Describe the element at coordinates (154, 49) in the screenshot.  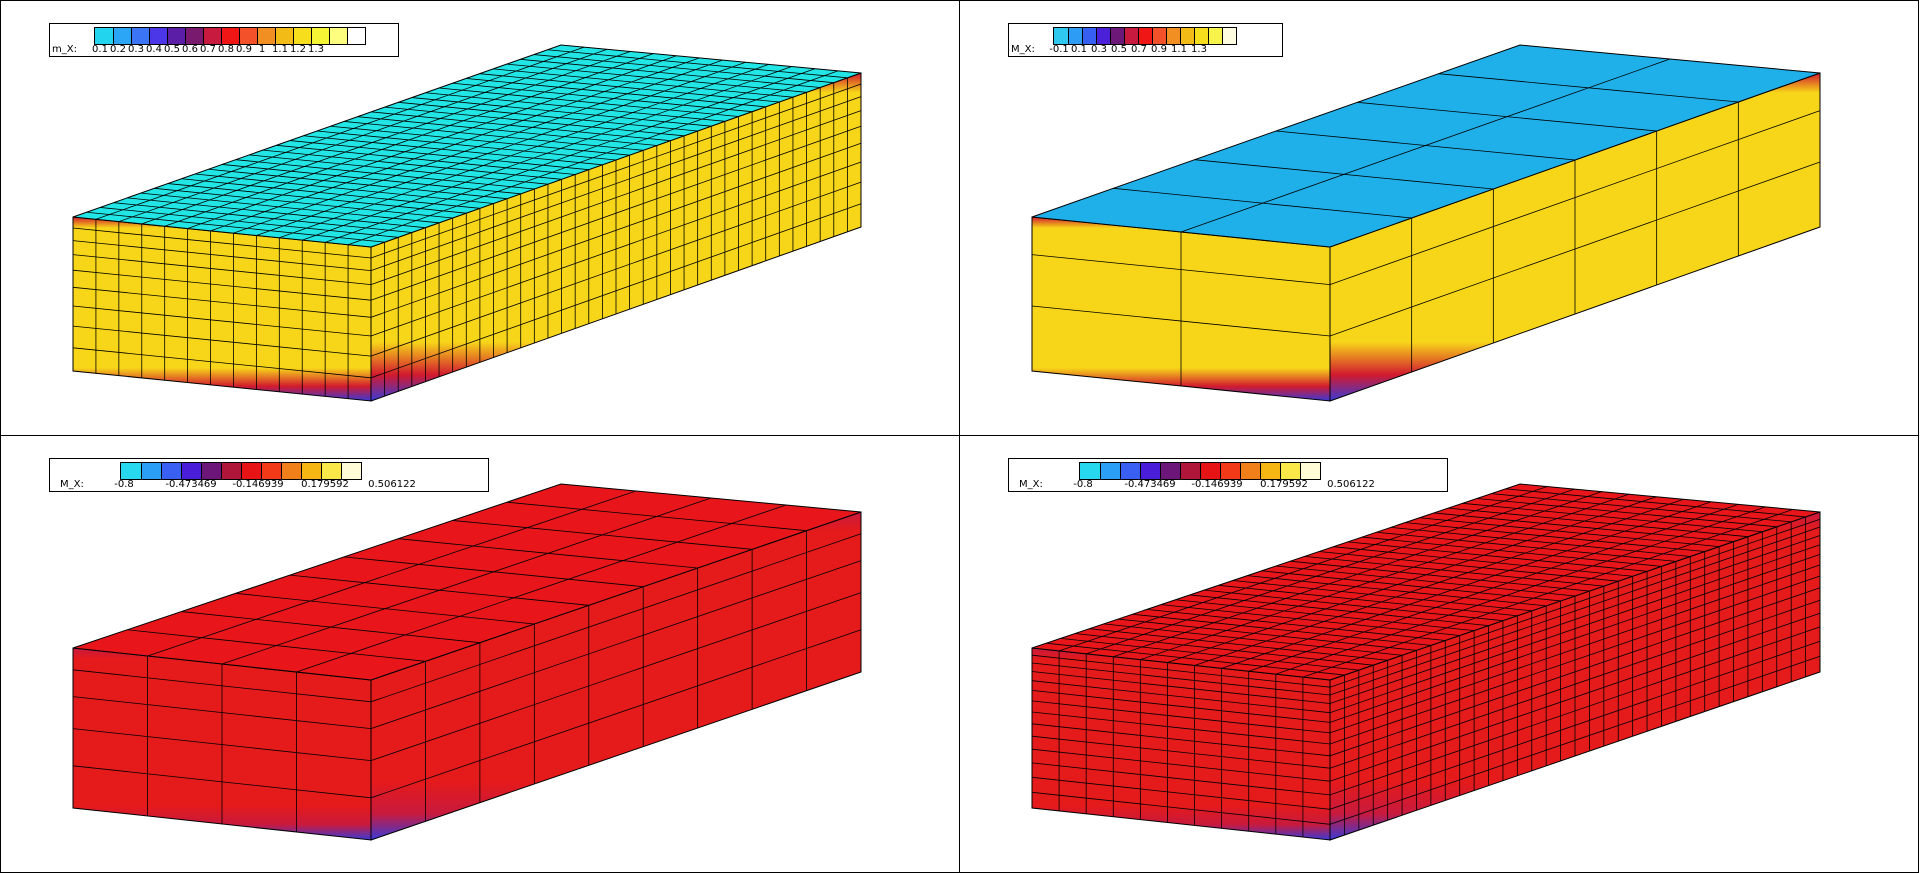
I see `legend-tick-label: 0.4` at that location.